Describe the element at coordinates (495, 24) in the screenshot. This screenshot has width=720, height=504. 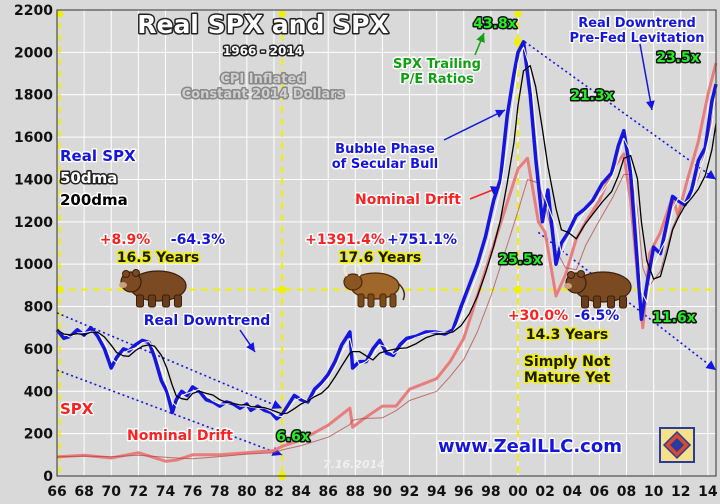
I see `pe-value: 43.8x` at that location.